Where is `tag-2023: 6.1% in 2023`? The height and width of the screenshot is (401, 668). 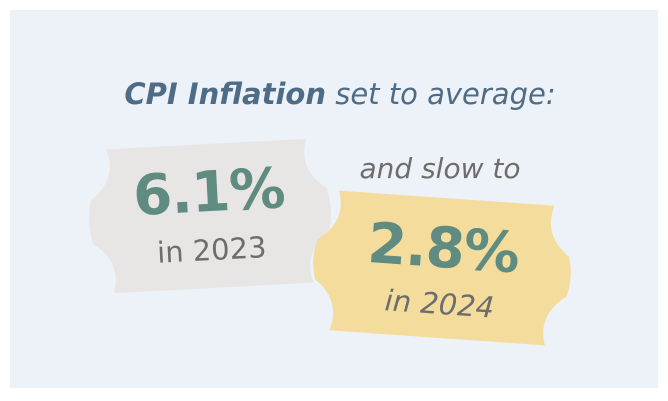
tag-2023: 6.1% in 2023 is located at coordinates (210, 216).